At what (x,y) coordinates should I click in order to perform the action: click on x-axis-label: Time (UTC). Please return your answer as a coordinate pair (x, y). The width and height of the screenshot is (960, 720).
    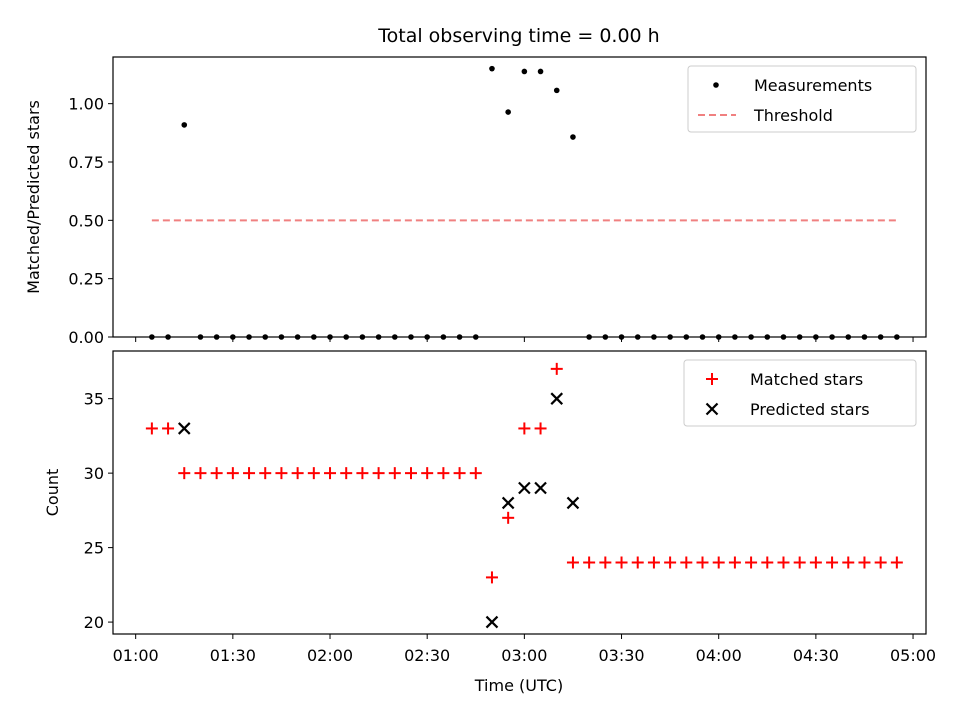
    Looking at the image, I should click on (518, 685).